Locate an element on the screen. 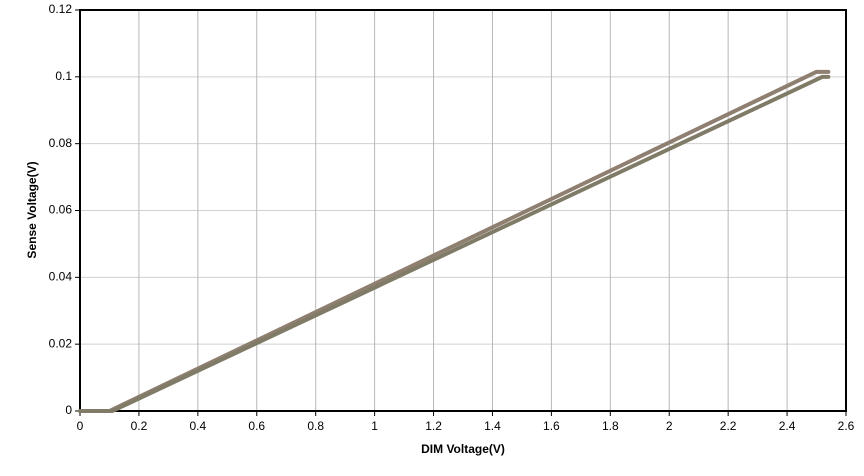 Image resolution: width=864 pixels, height=476 pixels. x-tick-label: 0.8 is located at coordinates (315, 426).